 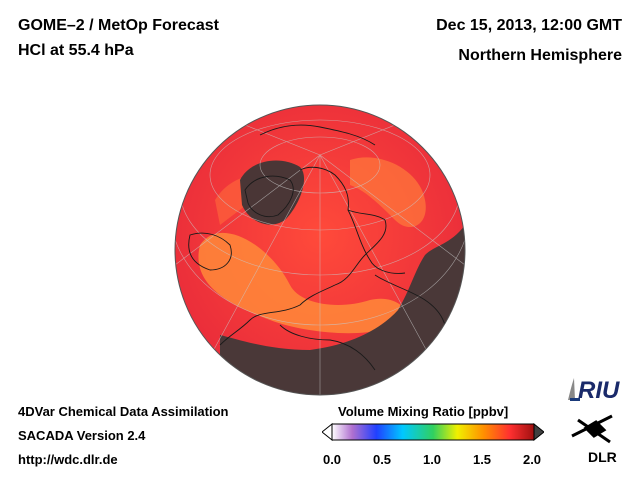 I want to click on dlr-logo-mark, so click(x=592, y=429).